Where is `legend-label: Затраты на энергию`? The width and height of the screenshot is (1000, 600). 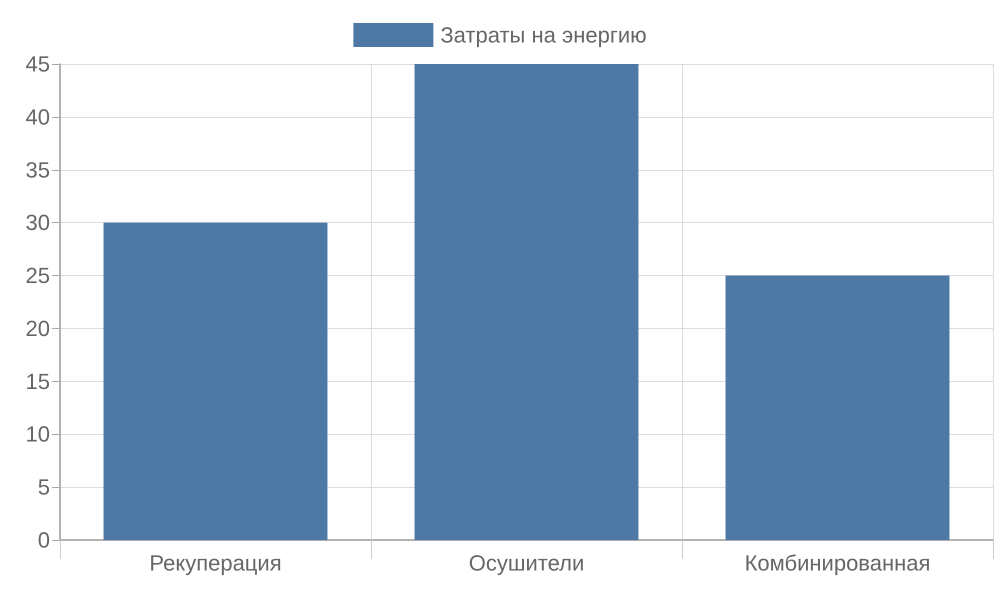 legend-label: Затраты на энергию is located at coordinates (543, 35).